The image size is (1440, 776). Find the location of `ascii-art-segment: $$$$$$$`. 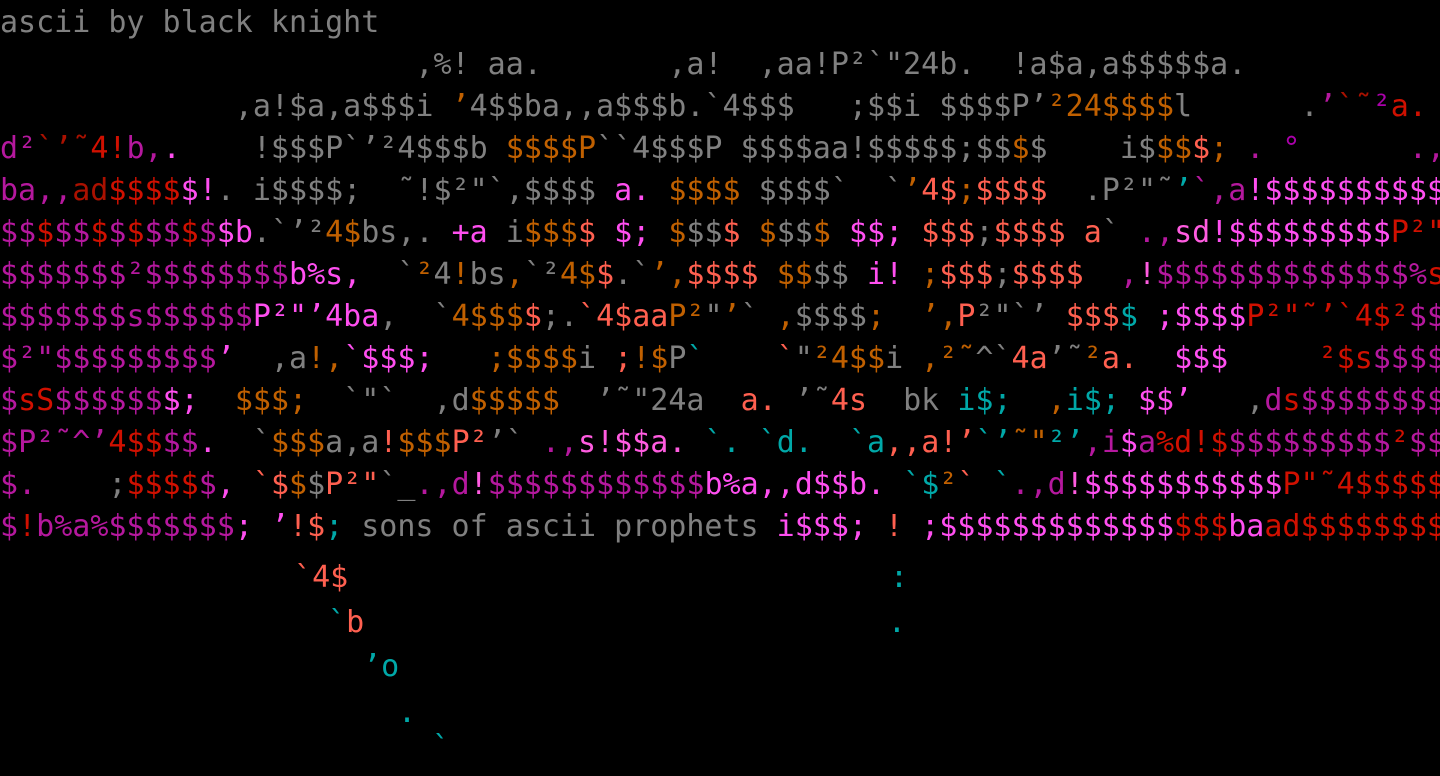

ascii-art-segment: $$$$$$$ is located at coordinates (63, 274).